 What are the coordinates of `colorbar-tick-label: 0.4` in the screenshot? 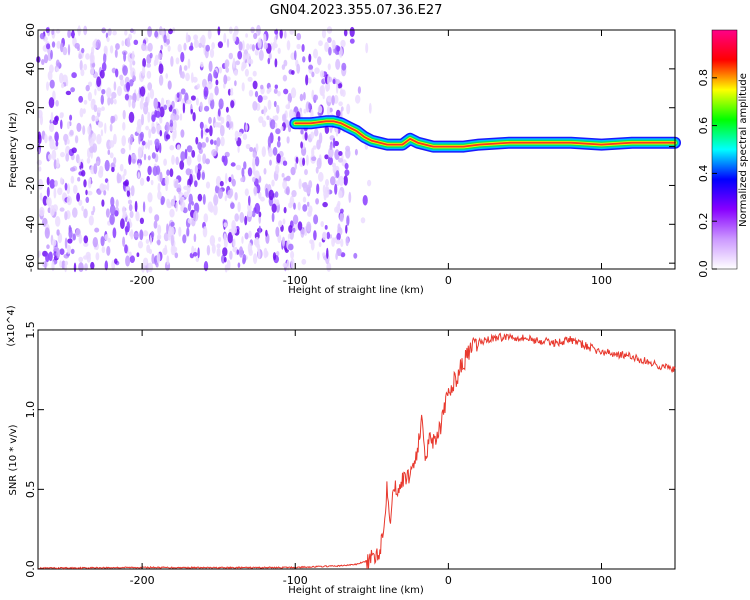 It's located at (703, 174).